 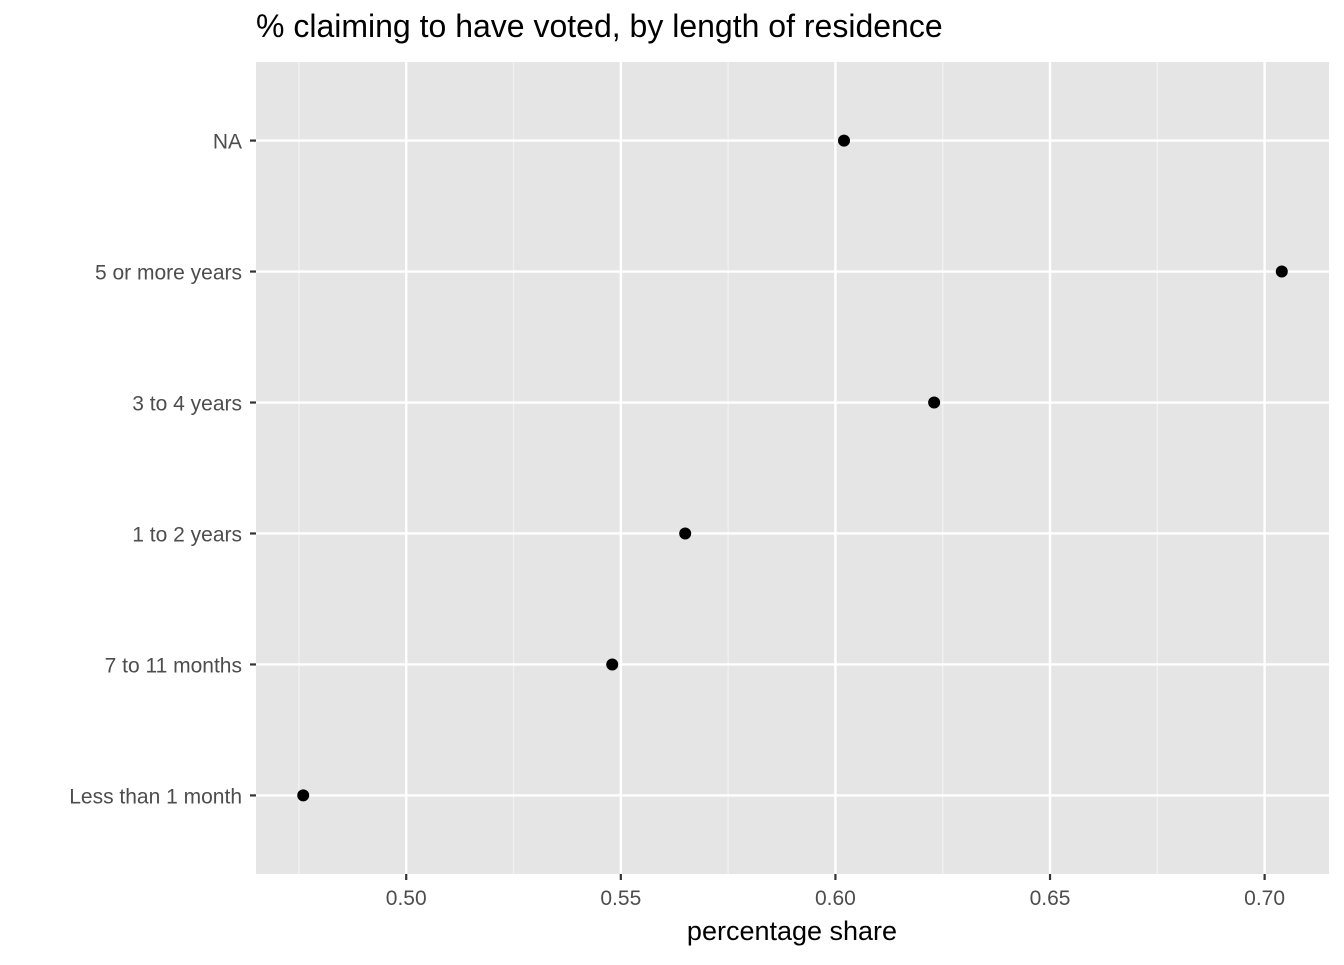 I want to click on y-tick-label: 3 to 4 years, so click(x=187, y=404).